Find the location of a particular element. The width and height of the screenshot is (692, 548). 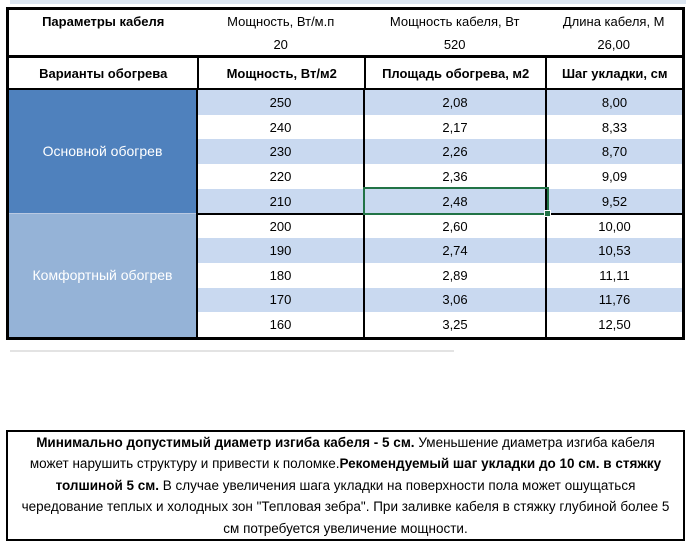

cell-power: 200 is located at coordinates (279, 227).